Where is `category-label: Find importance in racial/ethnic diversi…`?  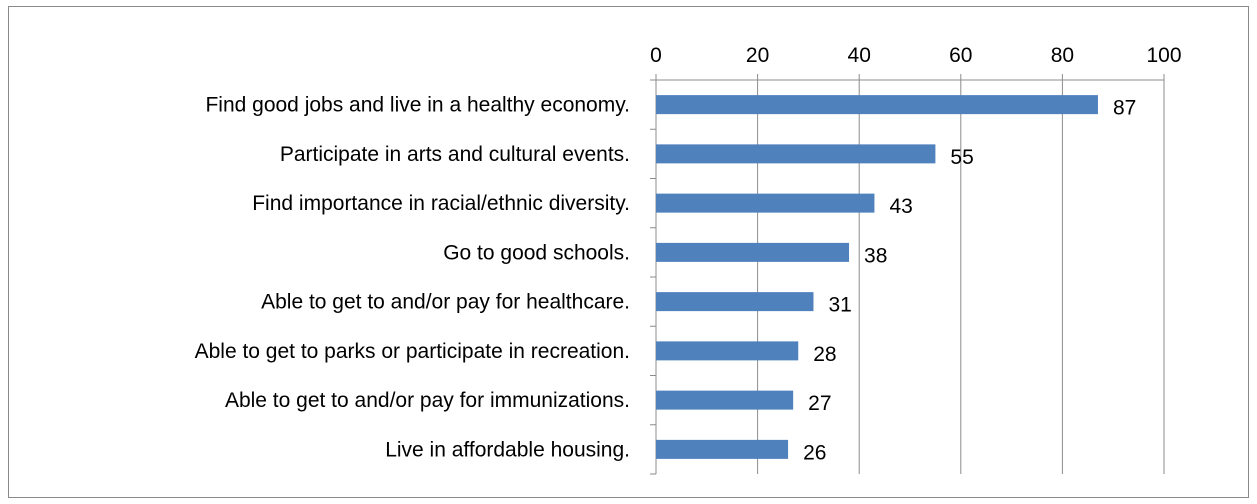
category-label: Find importance in racial/ethnic diversi… is located at coordinates (441, 203).